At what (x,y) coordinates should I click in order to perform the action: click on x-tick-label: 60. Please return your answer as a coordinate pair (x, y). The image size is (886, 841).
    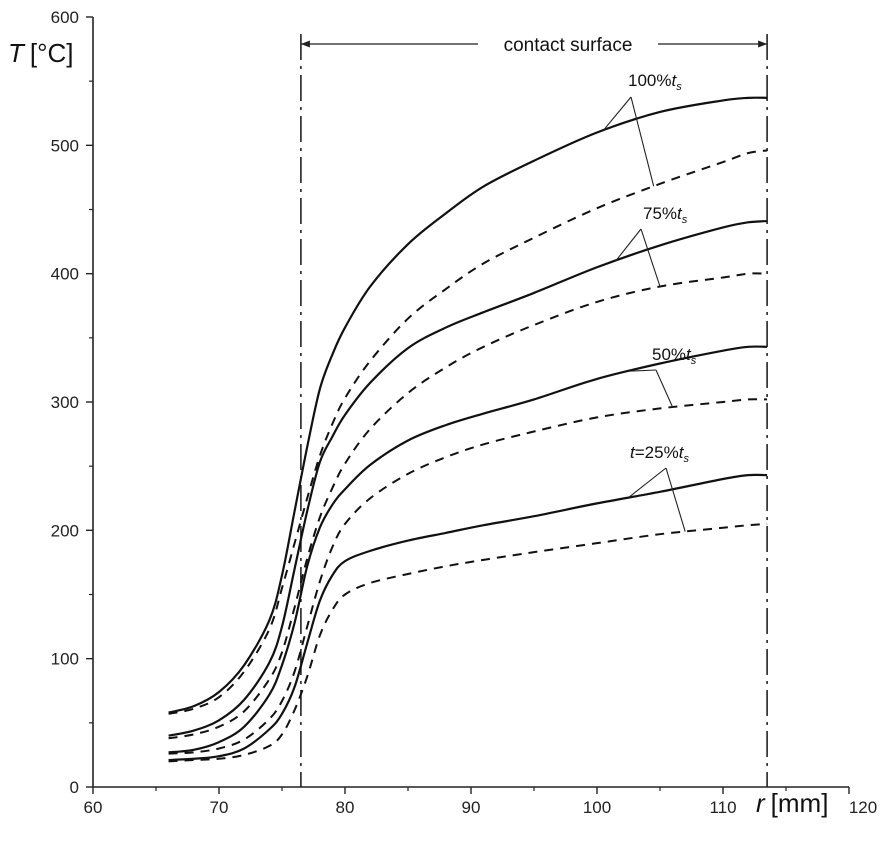
    Looking at the image, I should click on (93, 807).